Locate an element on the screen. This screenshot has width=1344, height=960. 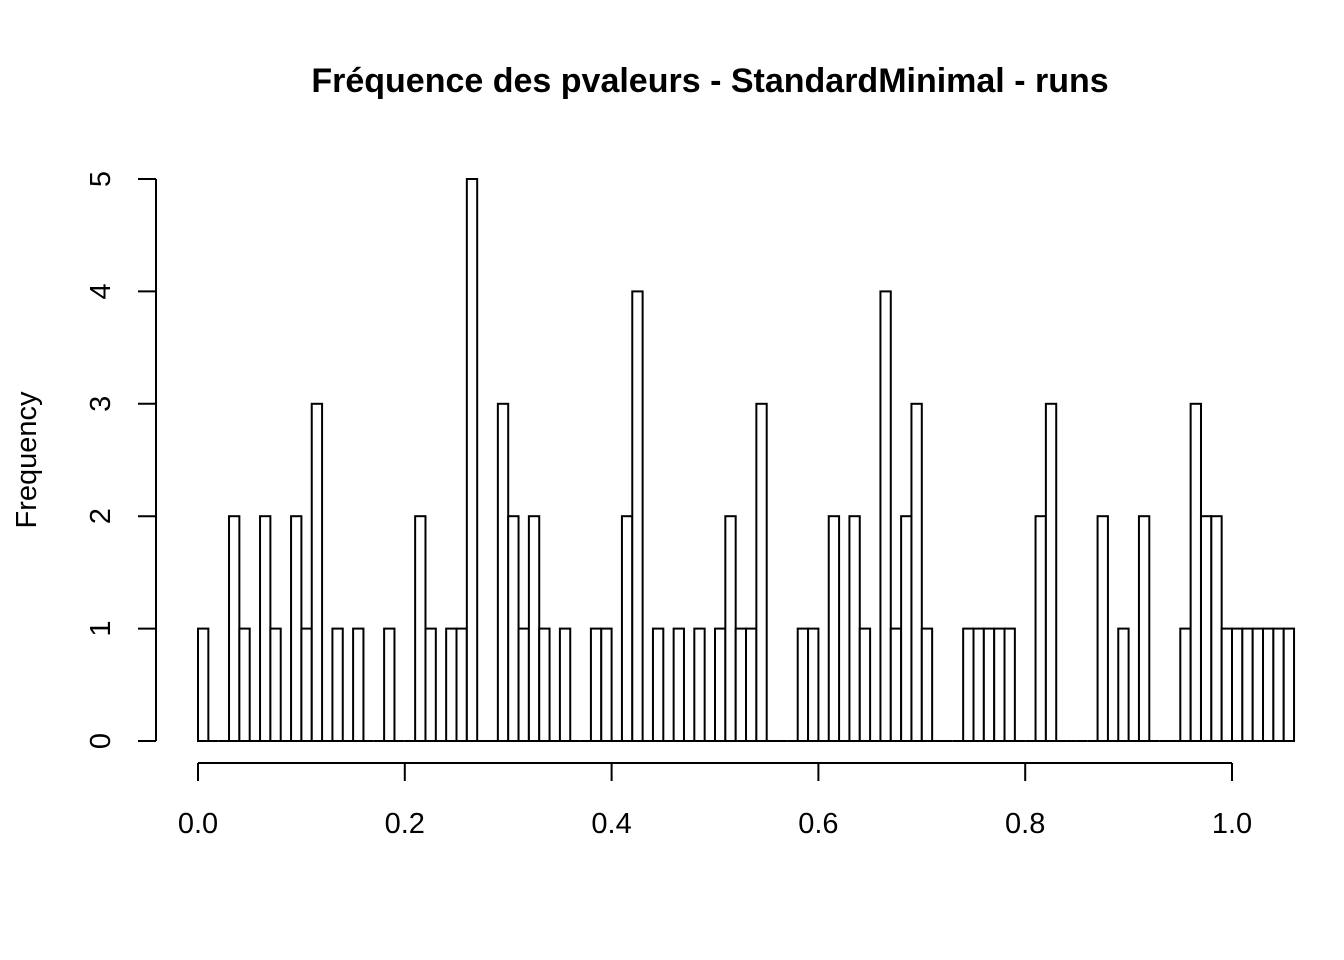
x-tick-label: 0.8 is located at coordinates (1025, 824).